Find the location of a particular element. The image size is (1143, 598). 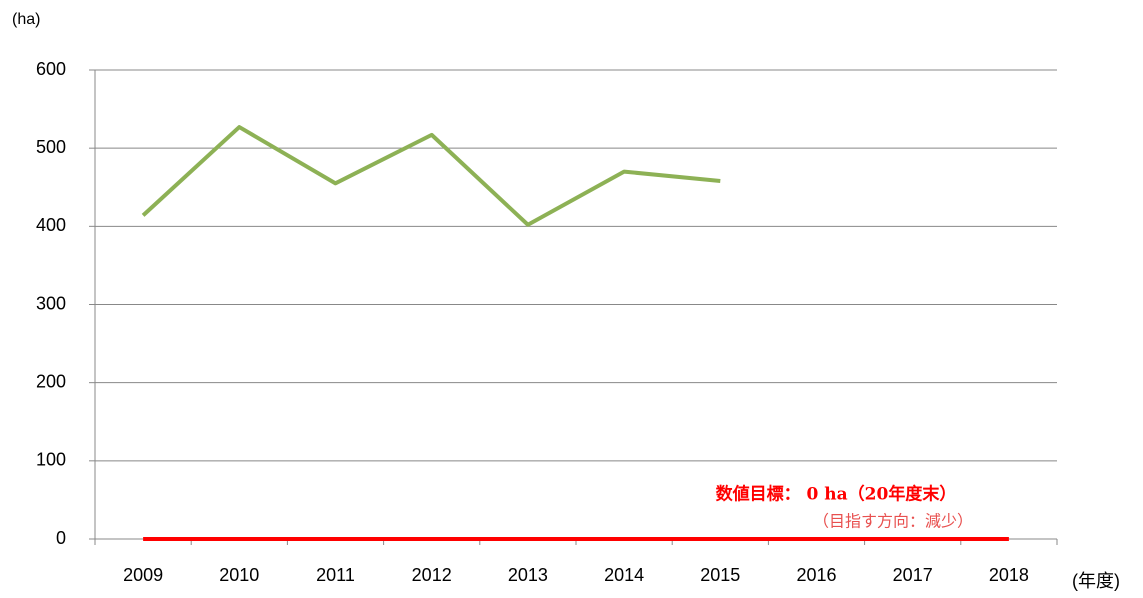

x-tick-label: 2014 is located at coordinates (624, 575).